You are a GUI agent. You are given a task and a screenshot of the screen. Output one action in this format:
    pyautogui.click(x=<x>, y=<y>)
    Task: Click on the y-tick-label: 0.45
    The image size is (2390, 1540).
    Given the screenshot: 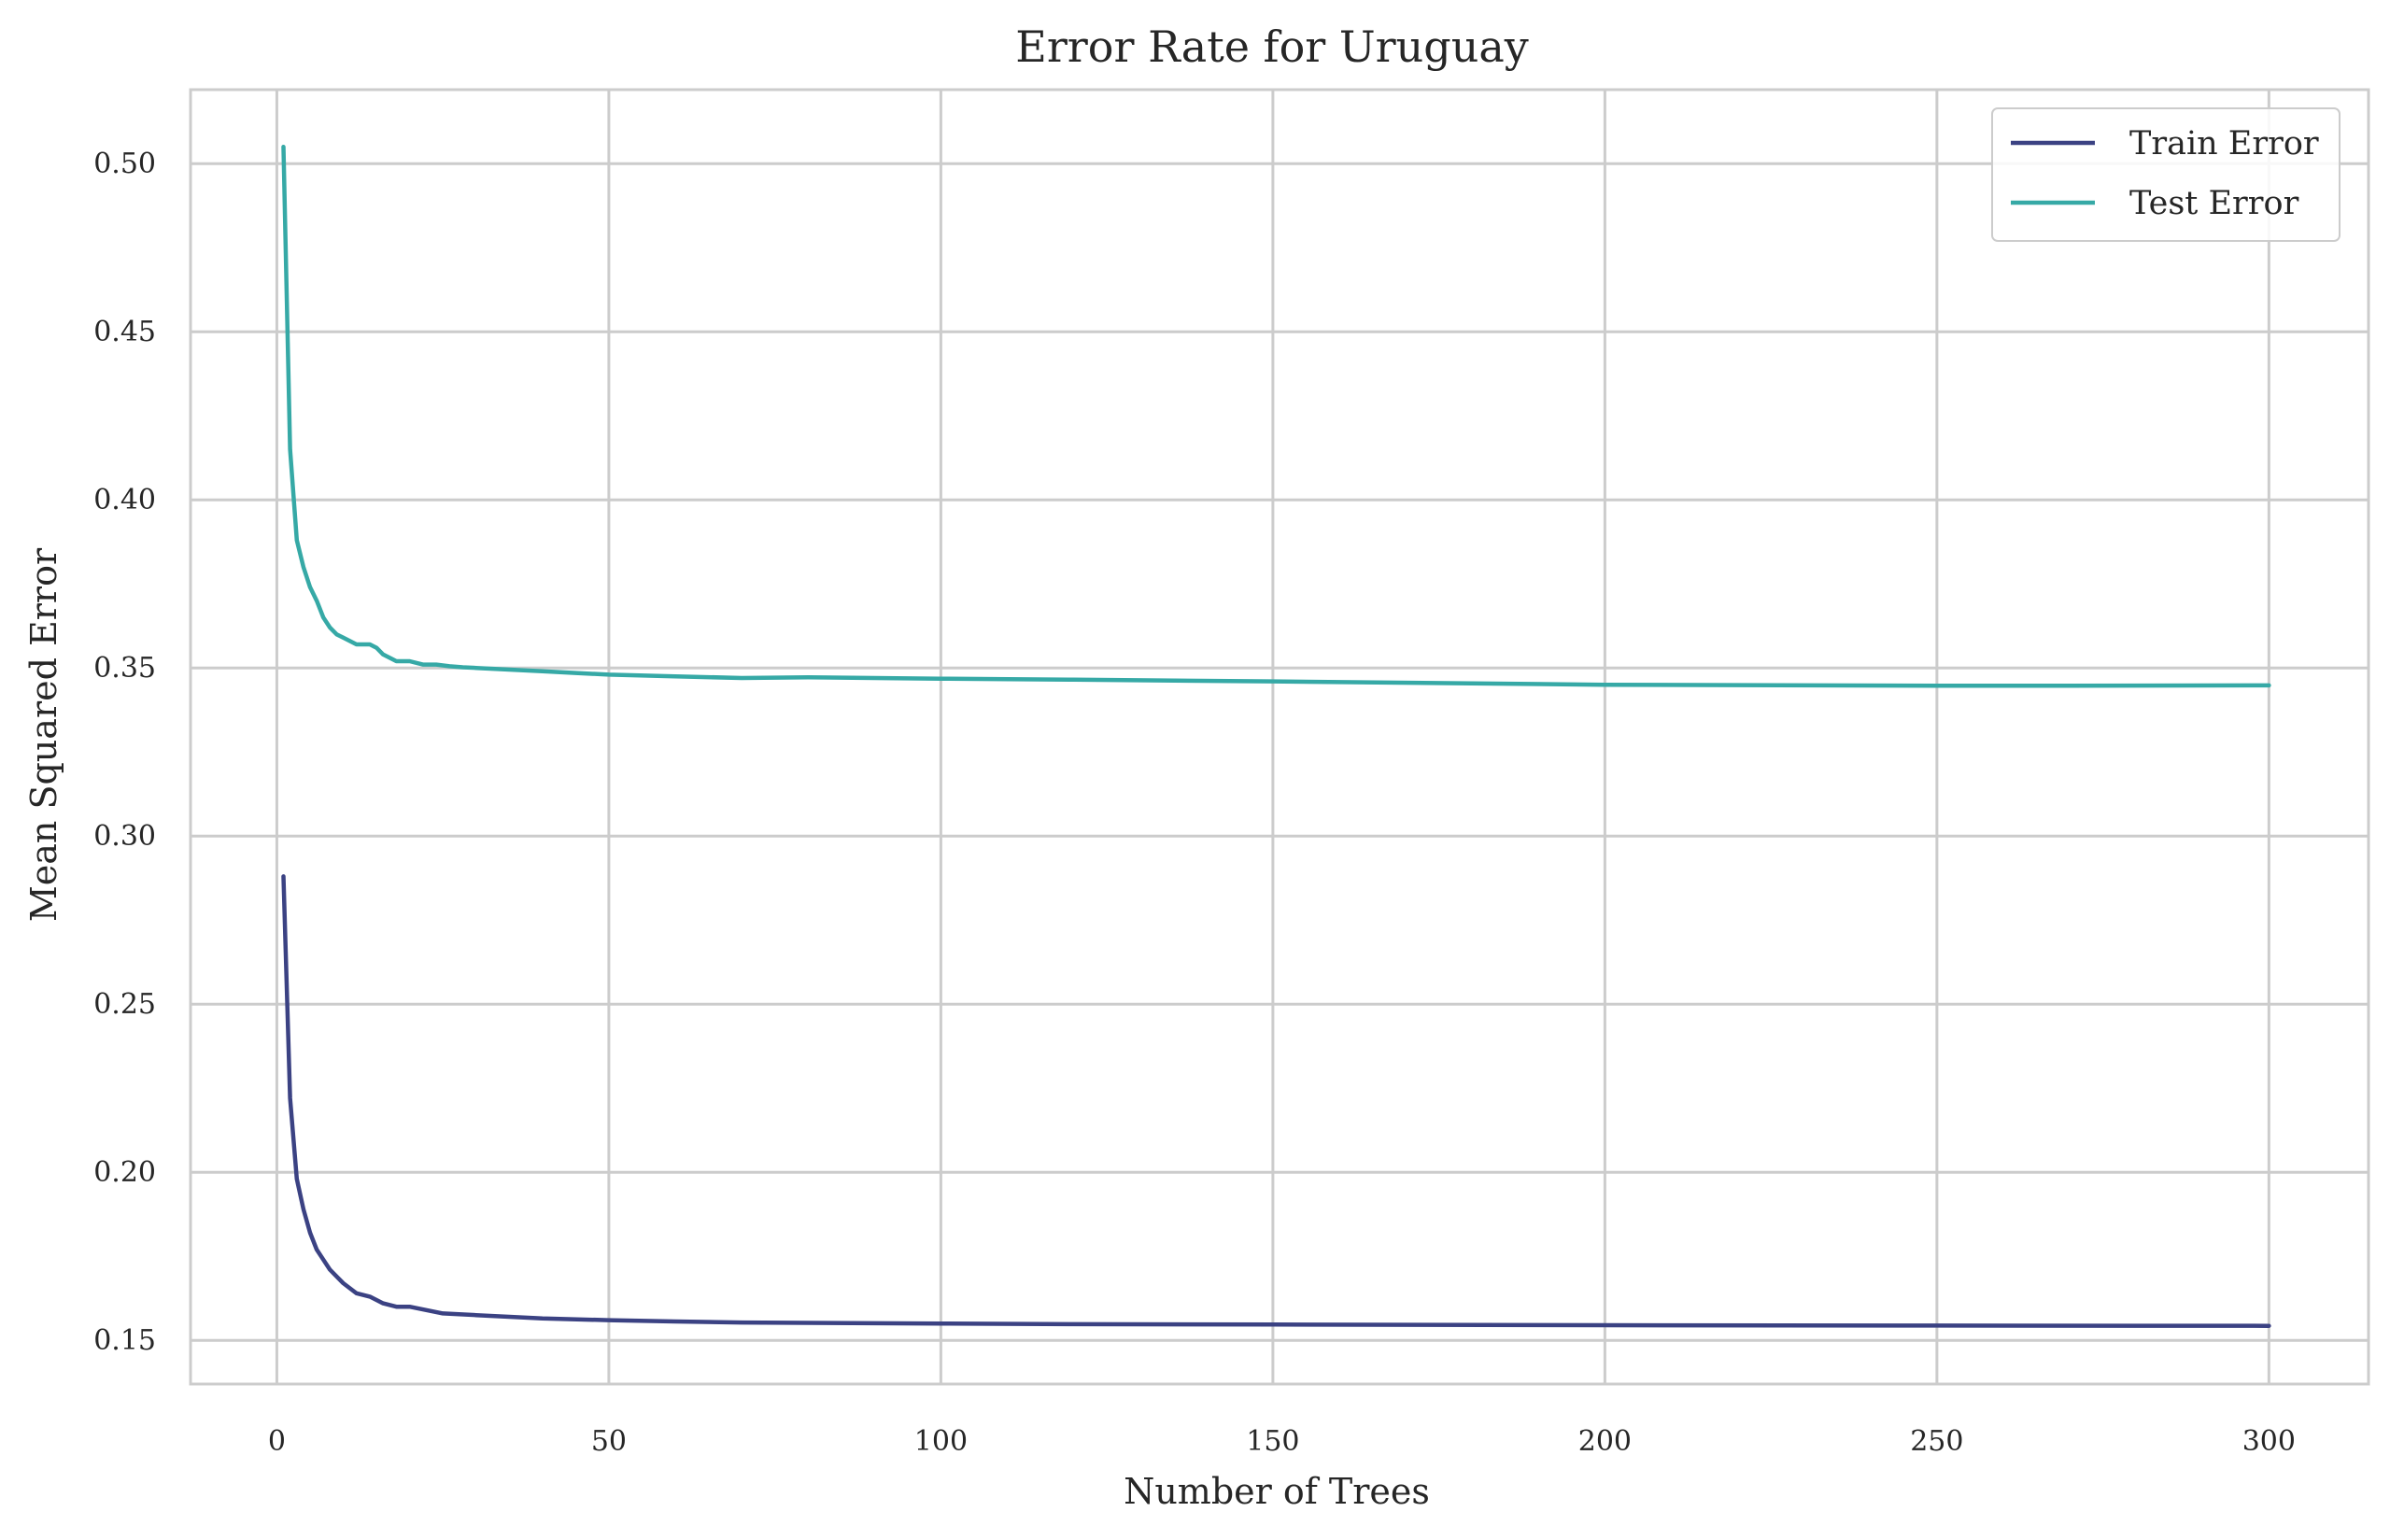 What is the action you would take?
    pyautogui.click(x=124, y=332)
    